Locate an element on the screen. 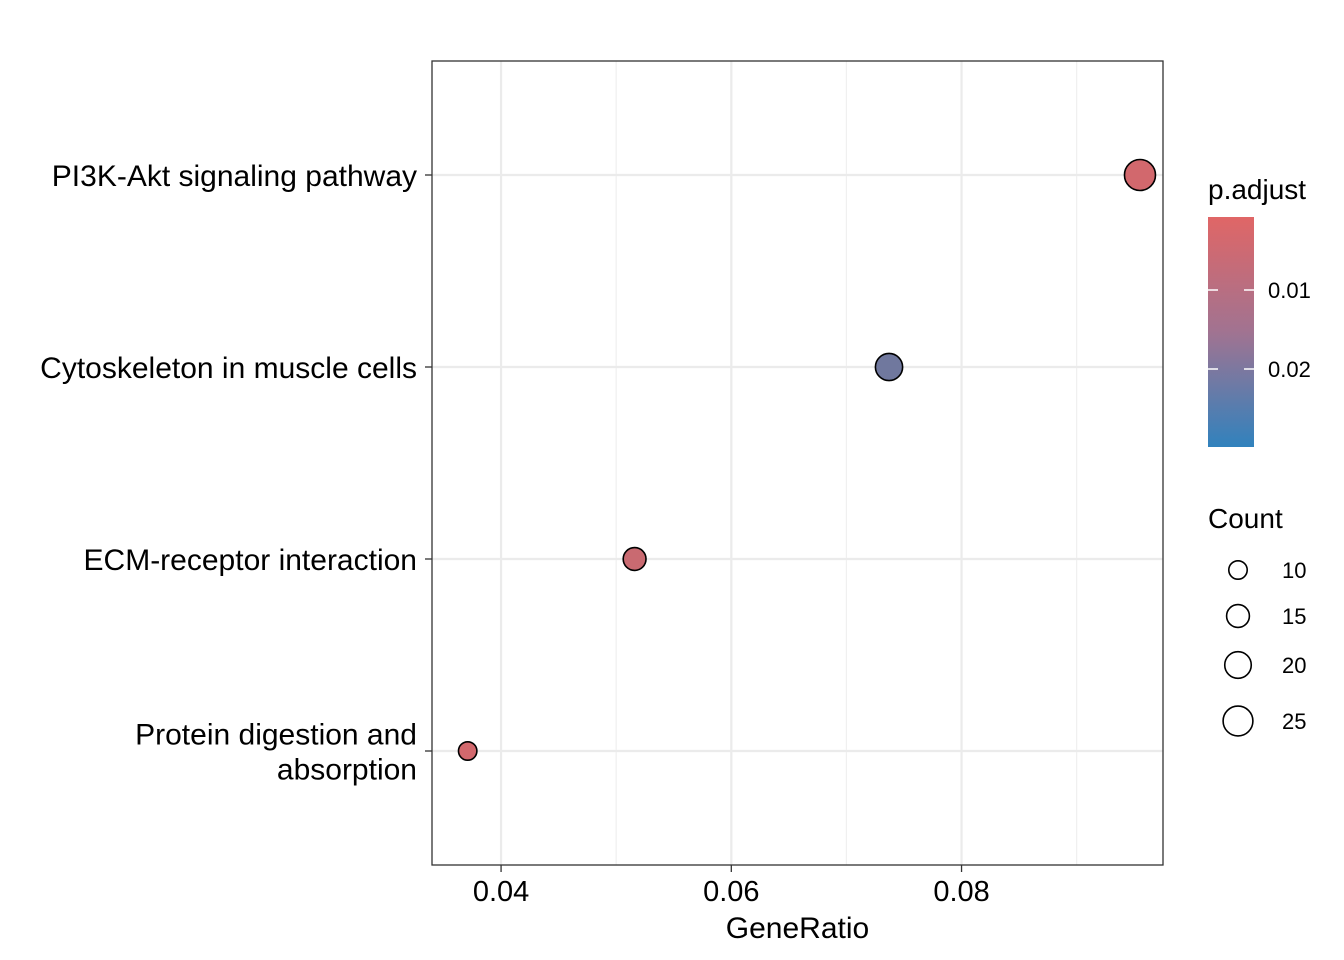 This screenshot has height=960, width=1344. color-legend-label: 0.01 is located at coordinates (1289, 290).